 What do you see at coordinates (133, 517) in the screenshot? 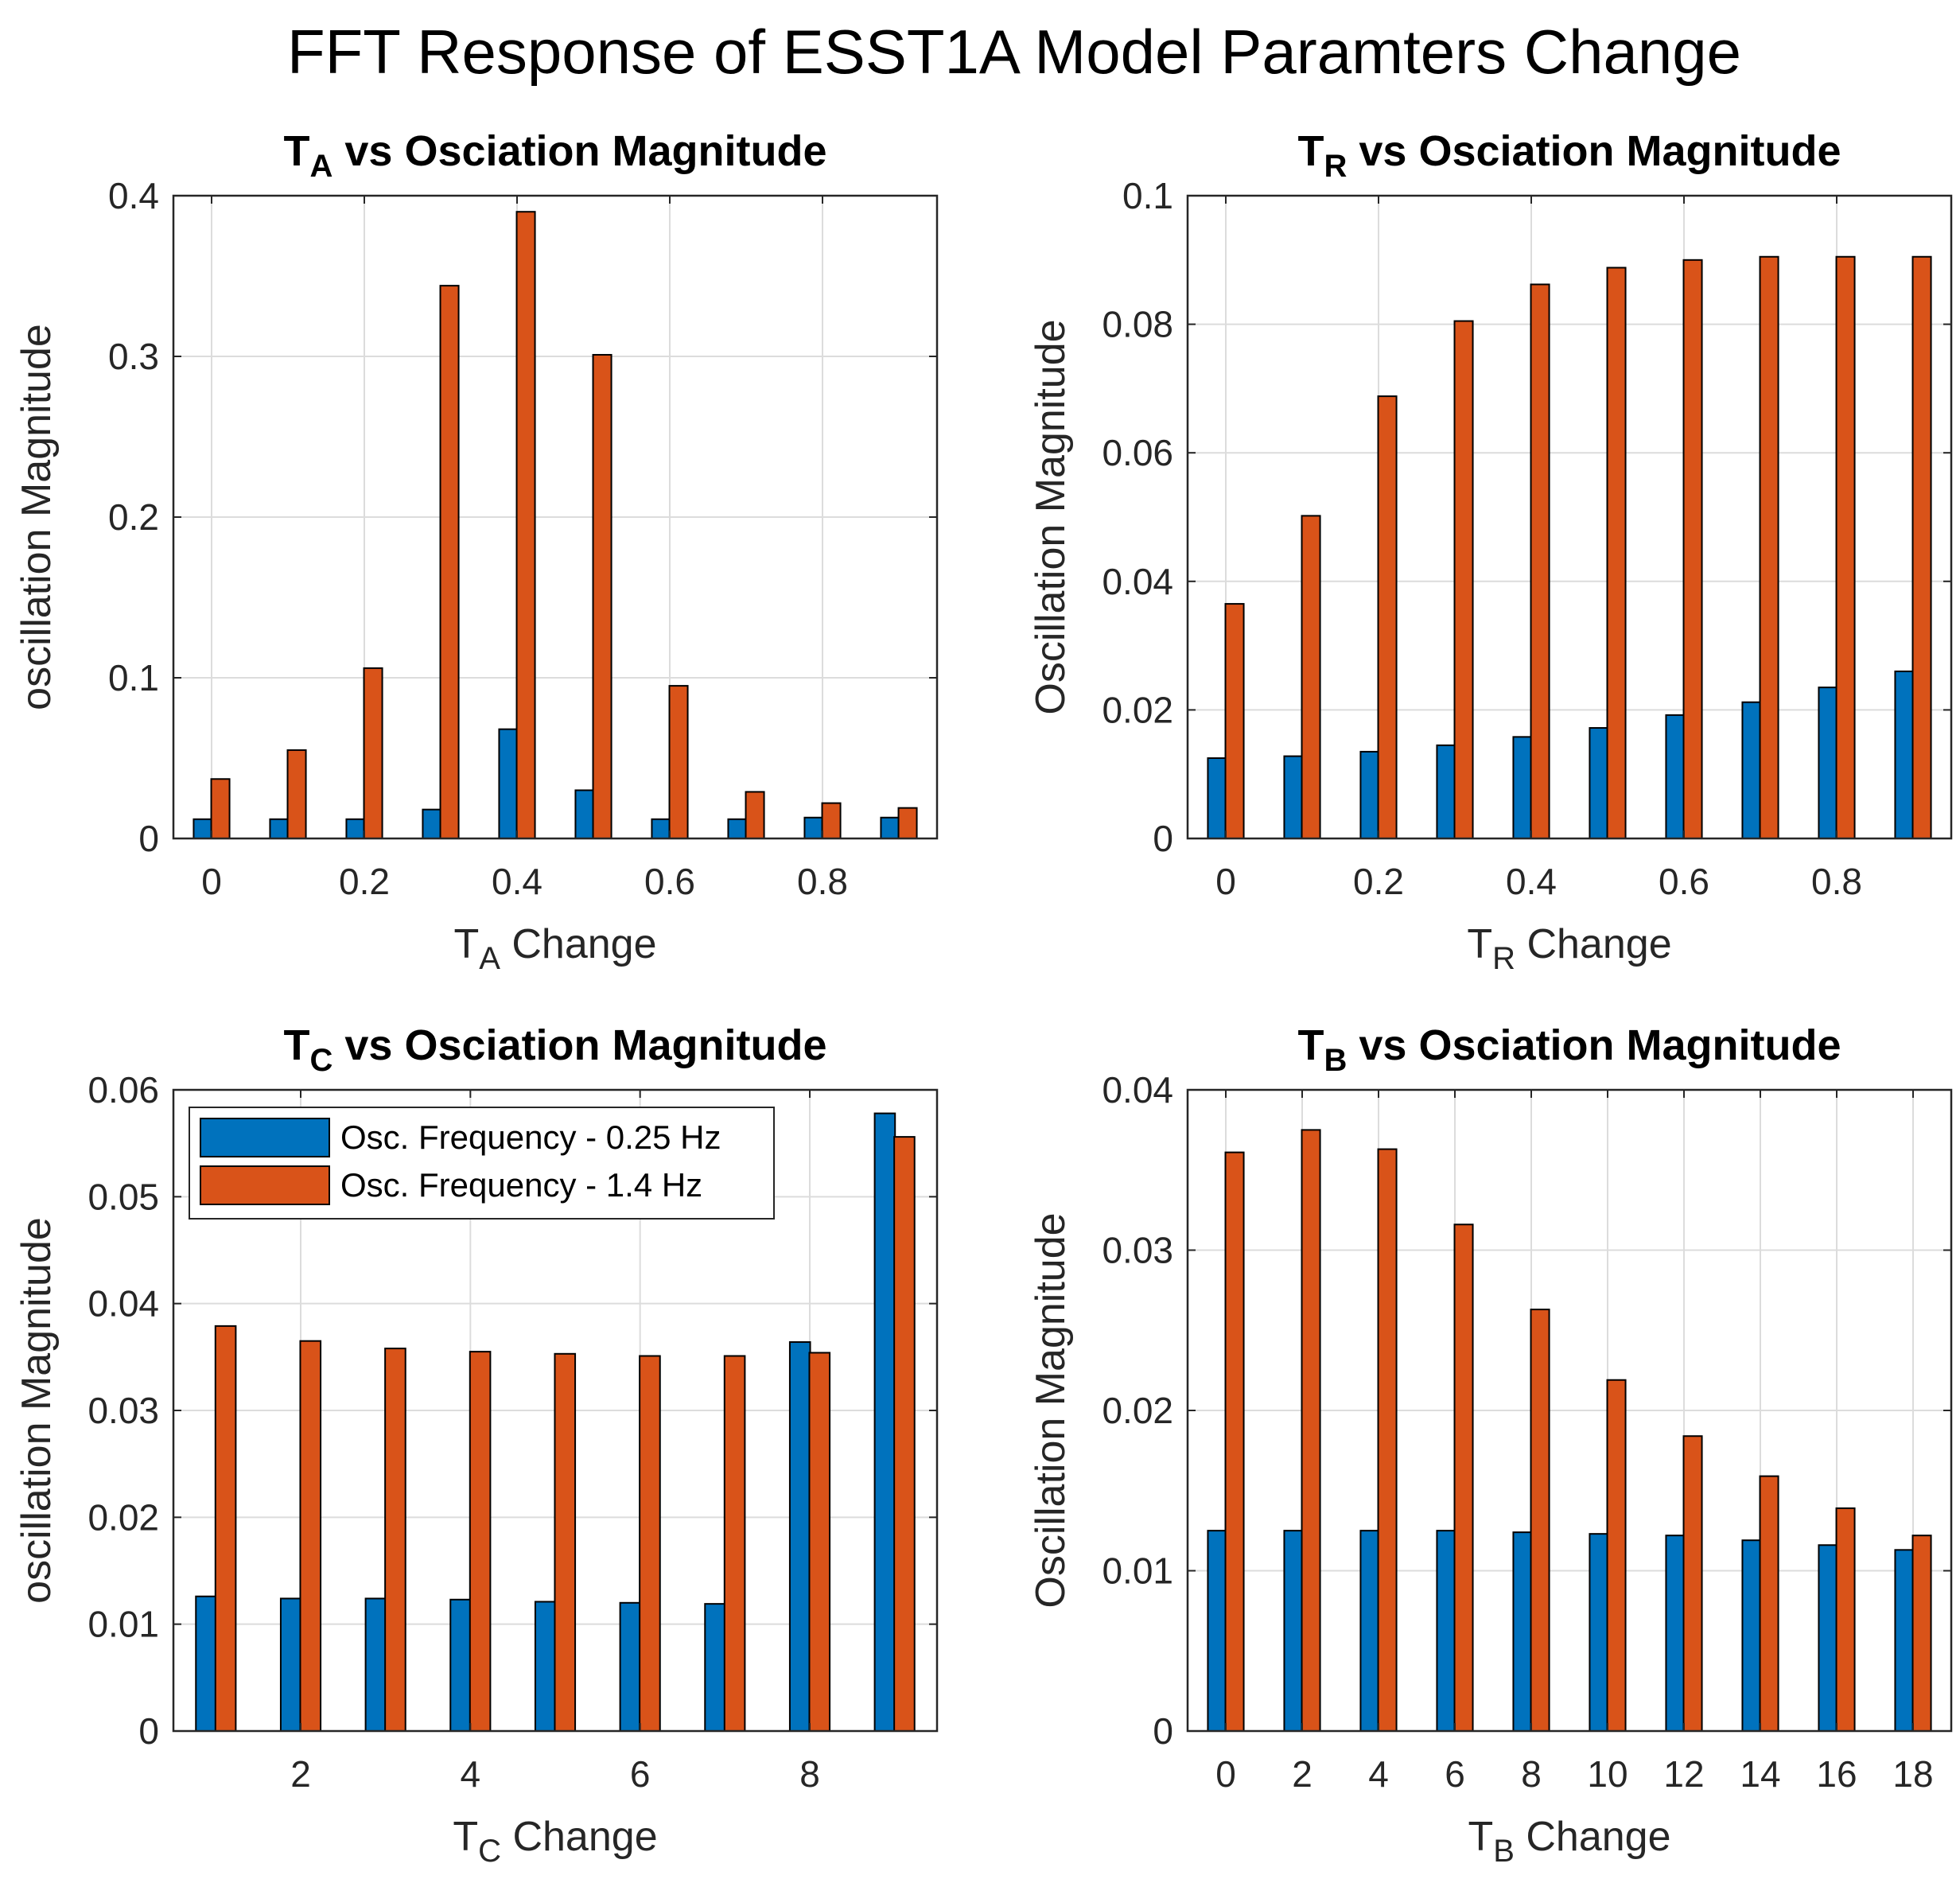
I see `y-tick-label: 0.2` at bounding box center [133, 517].